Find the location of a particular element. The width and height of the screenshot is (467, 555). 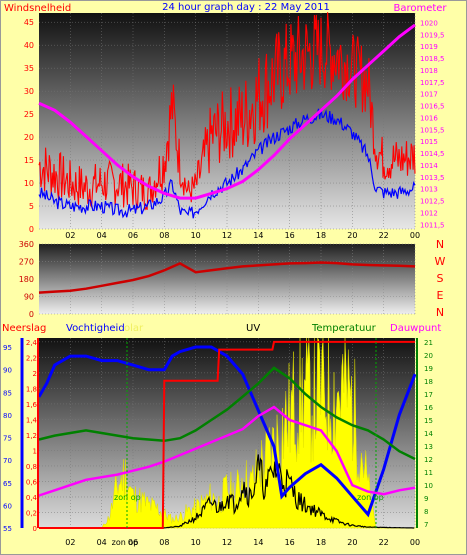

barometer-tick: 1018 is located at coordinates (429, 71).